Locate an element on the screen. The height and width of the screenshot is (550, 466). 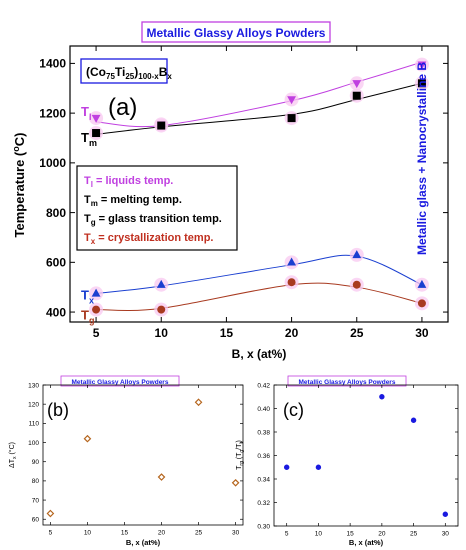
panel-a-series-labels: Tl Tm Tx Tg is located at coordinates (89, 214).